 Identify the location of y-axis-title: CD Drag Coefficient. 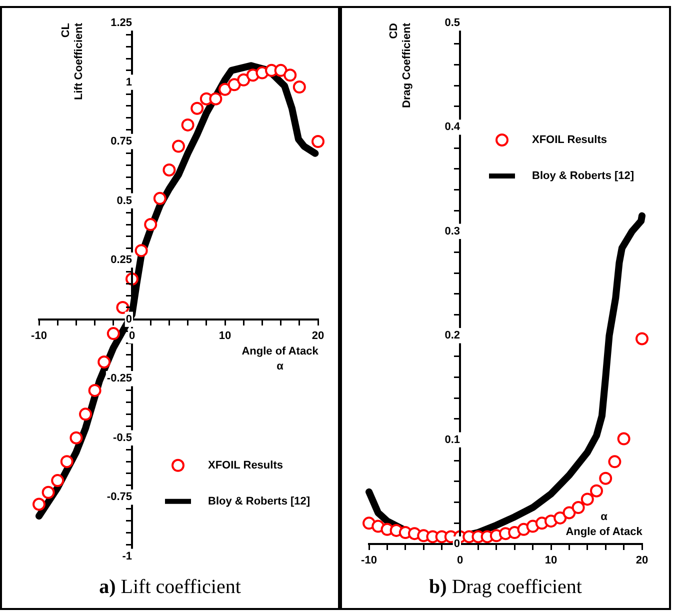
(401, 65).